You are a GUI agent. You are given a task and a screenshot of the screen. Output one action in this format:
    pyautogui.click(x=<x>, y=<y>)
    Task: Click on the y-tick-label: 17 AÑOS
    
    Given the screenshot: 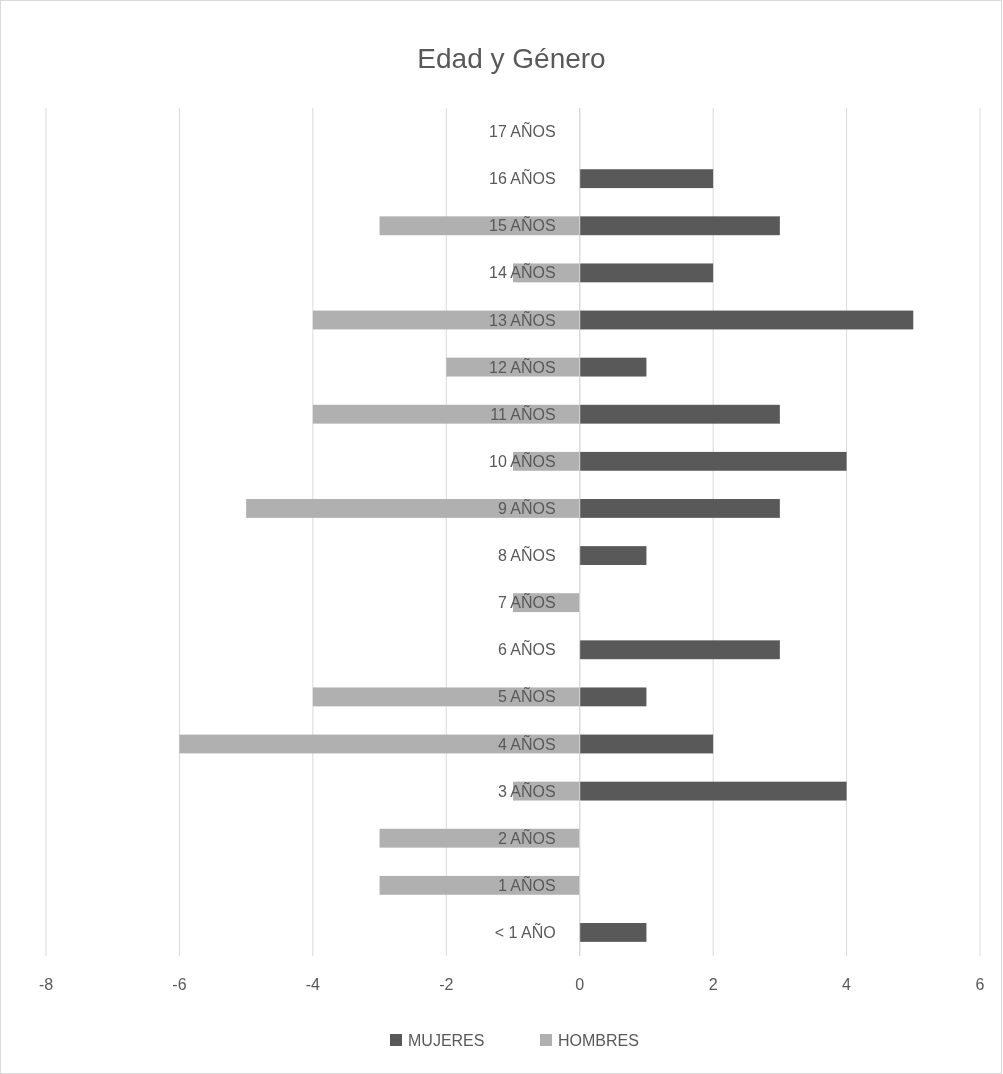 What is the action you would take?
    pyautogui.click(x=522, y=131)
    